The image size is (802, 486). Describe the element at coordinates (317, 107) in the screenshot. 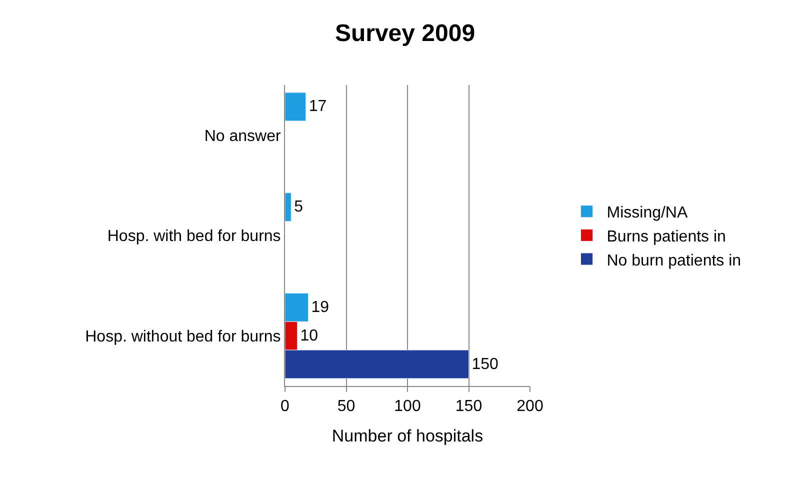

I see `data-label: 17` at that location.